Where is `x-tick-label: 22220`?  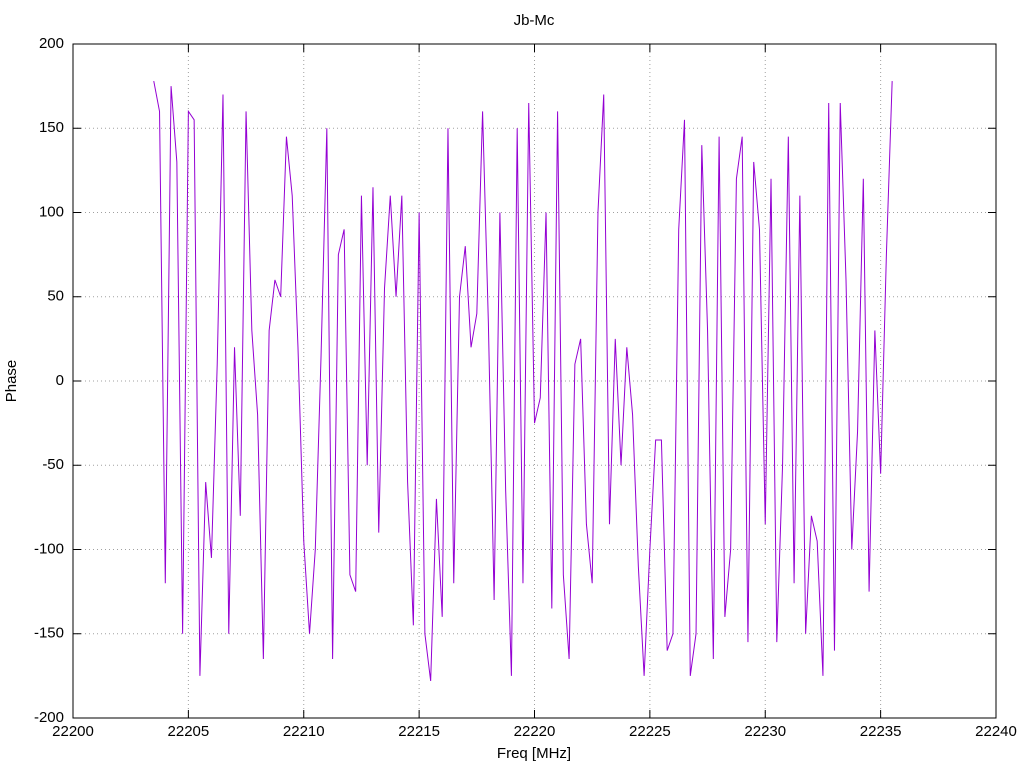 x-tick-label: 22220 is located at coordinates (535, 731).